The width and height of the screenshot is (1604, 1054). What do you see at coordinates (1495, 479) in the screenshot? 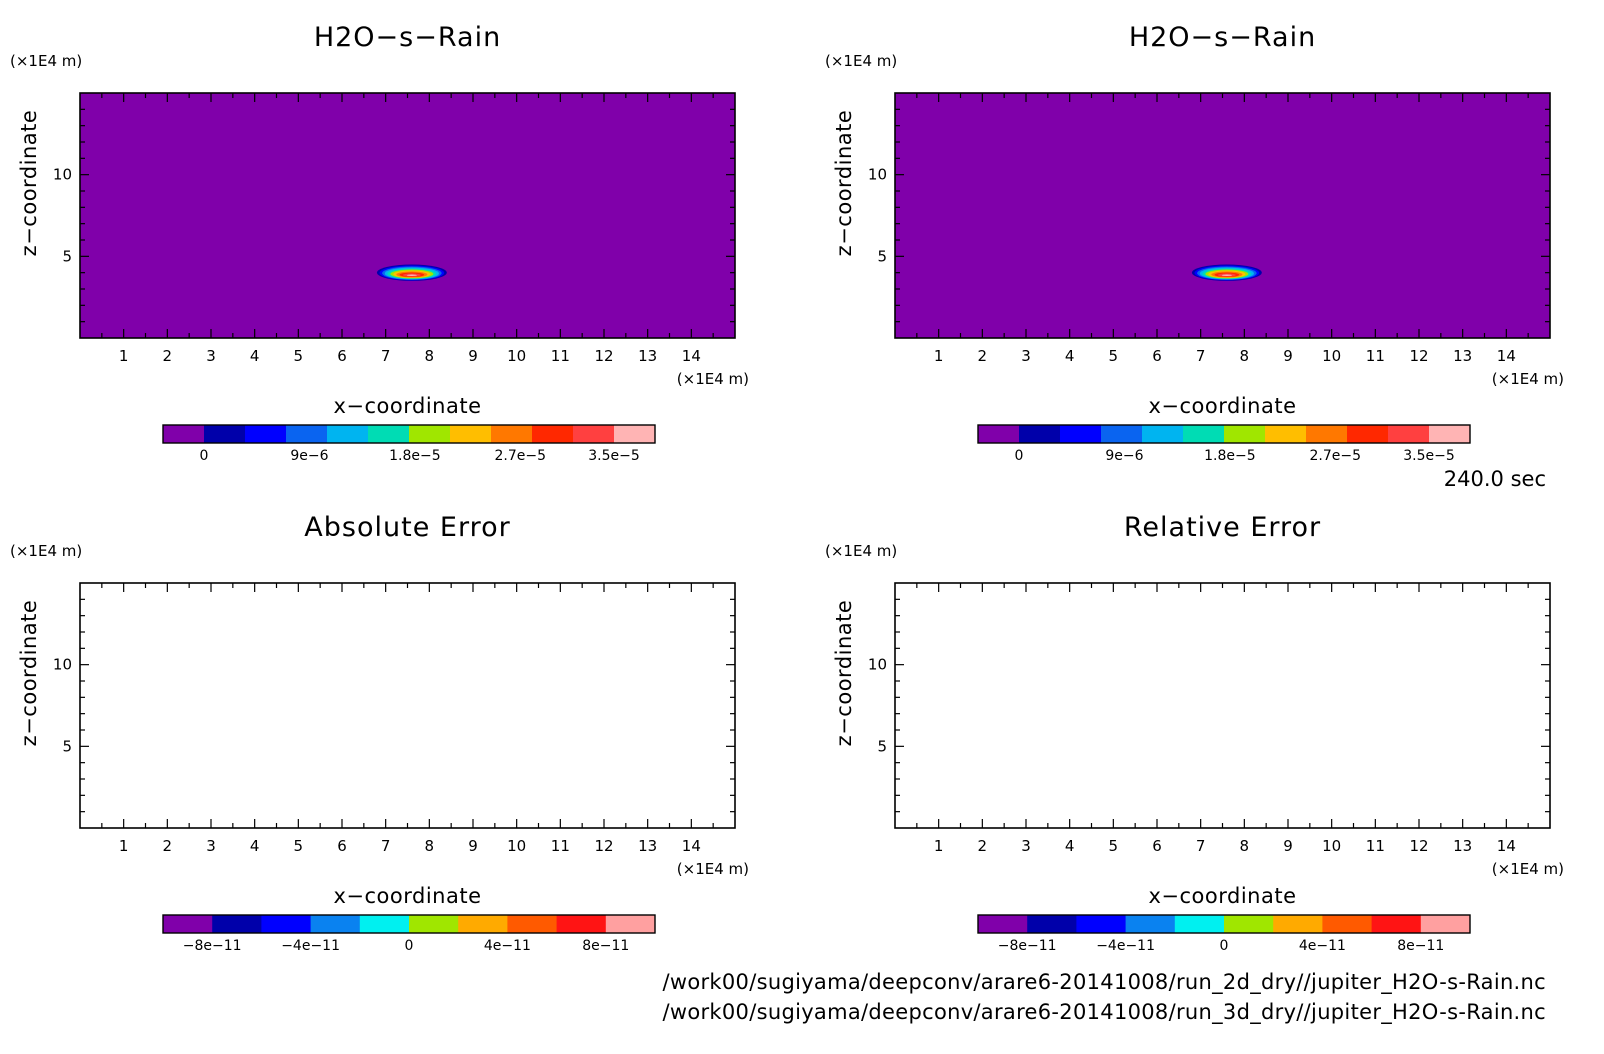
I see `time-label: 240.0 sec` at bounding box center [1495, 479].